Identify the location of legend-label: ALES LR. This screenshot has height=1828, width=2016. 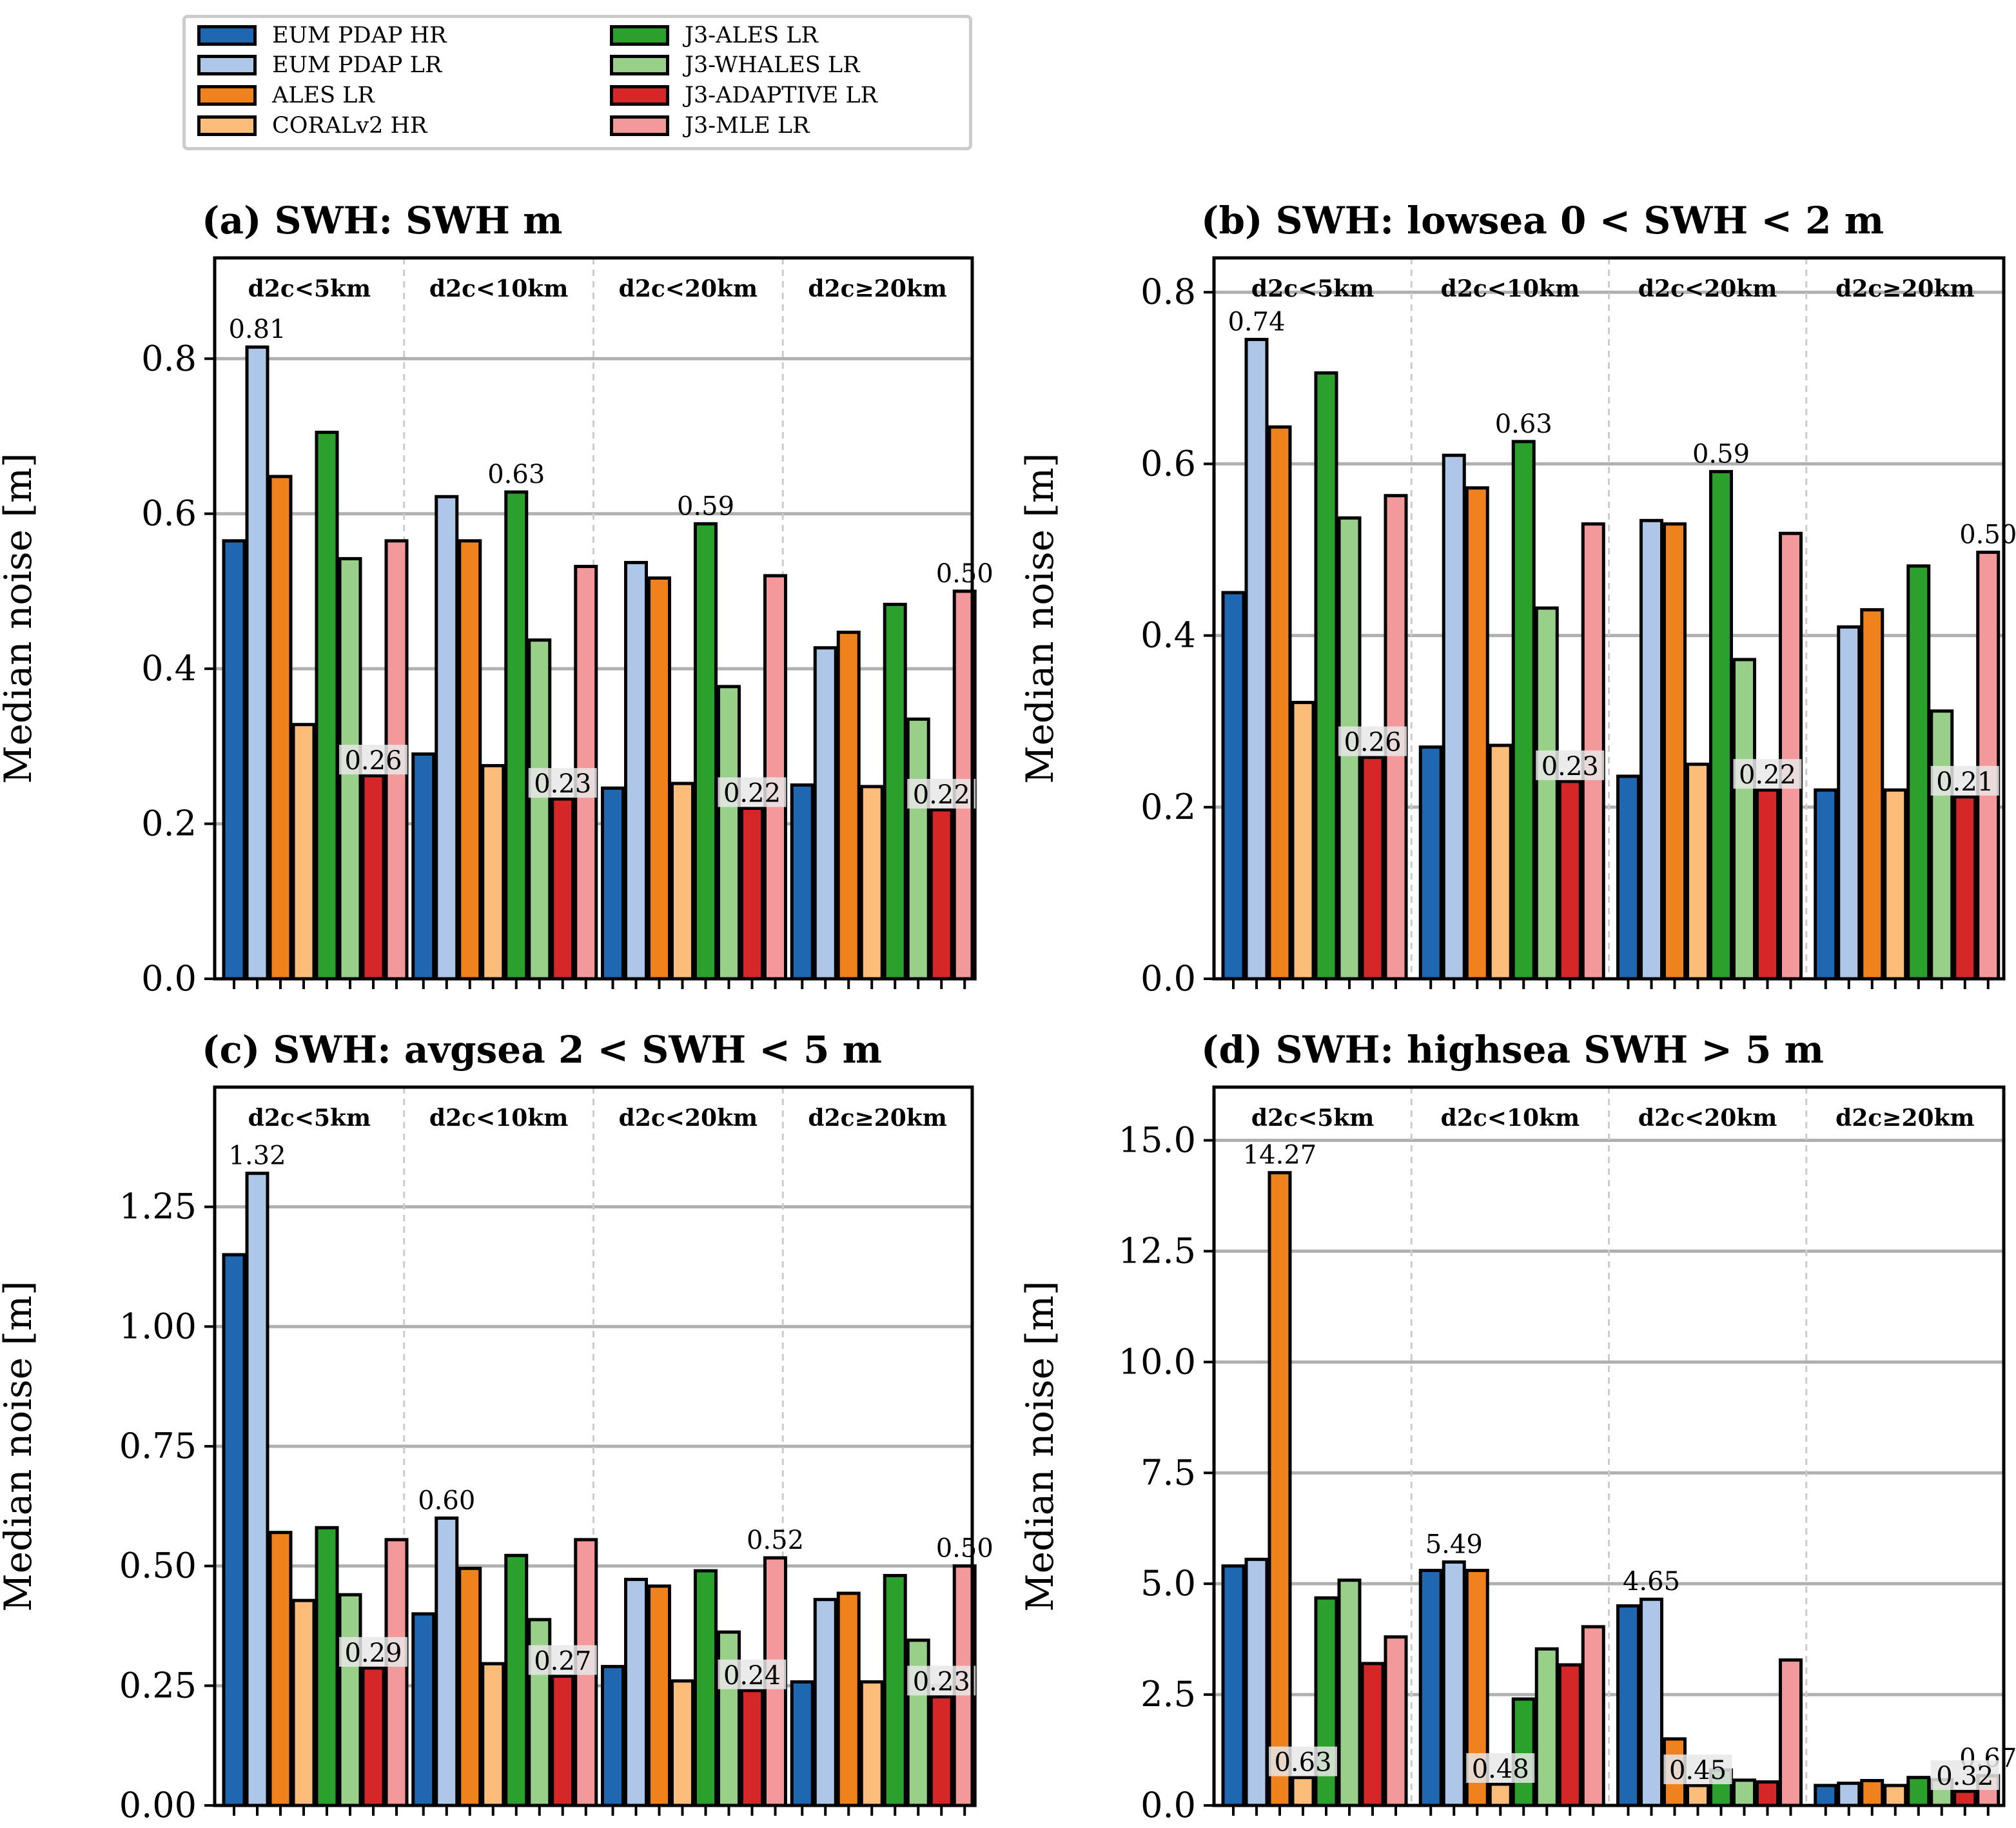
(323, 95).